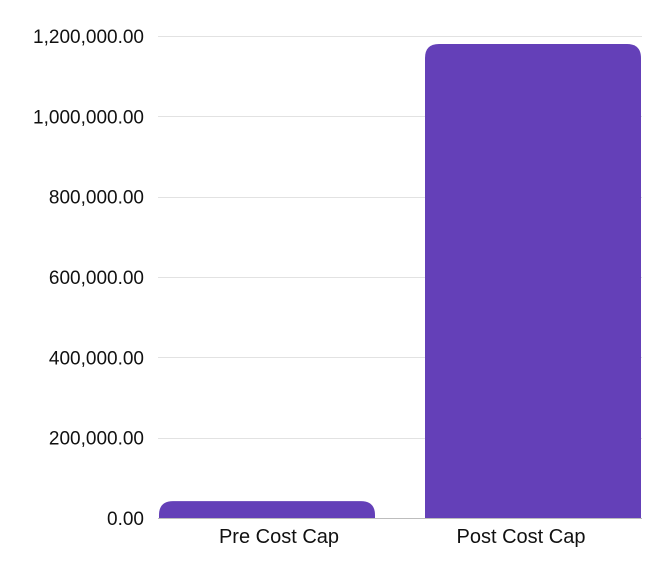 This screenshot has height=562, width=656. What do you see at coordinates (521, 537) in the screenshot?
I see `x-tick-label: Post Cost Cap` at bounding box center [521, 537].